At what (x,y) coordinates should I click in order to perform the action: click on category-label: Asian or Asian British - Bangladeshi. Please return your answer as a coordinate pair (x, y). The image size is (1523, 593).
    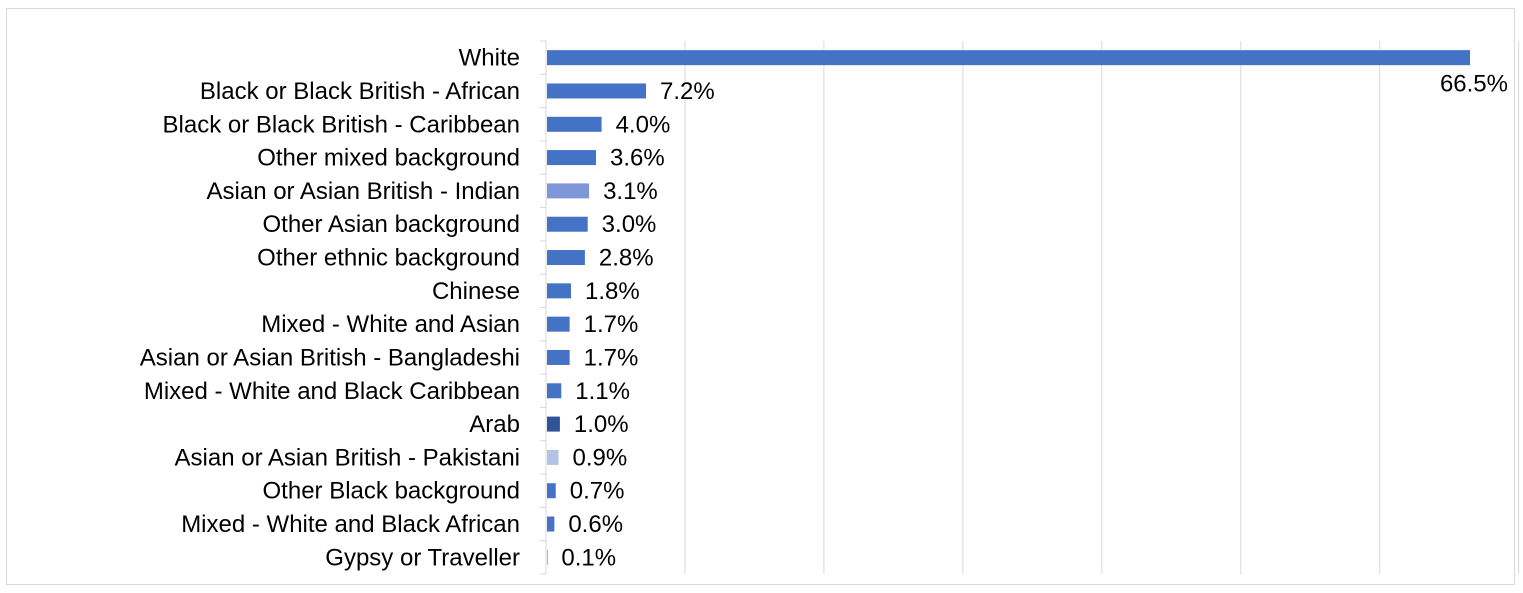
    Looking at the image, I should click on (330, 357).